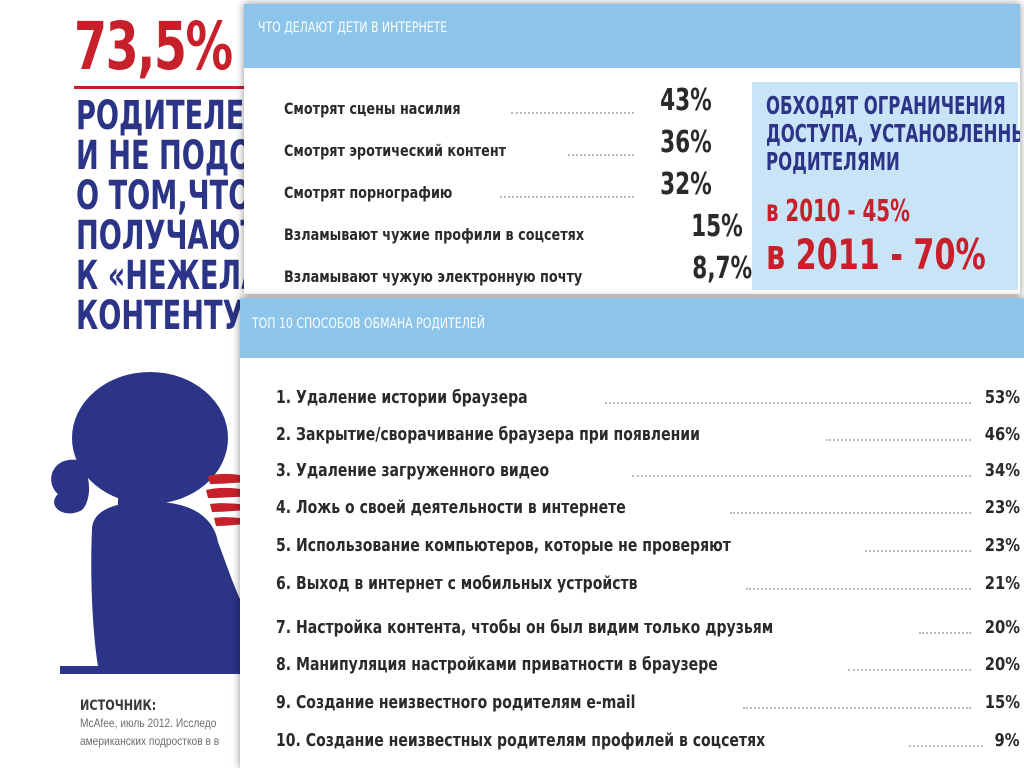 This screenshot has height=768, width=1024. What do you see at coordinates (632, 328) in the screenshot?
I see `top10-header: ТОП 10 СПОСОБОВ ОБМАНА РОДИТЕЛЕЙ` at bounding box center [632, 328].